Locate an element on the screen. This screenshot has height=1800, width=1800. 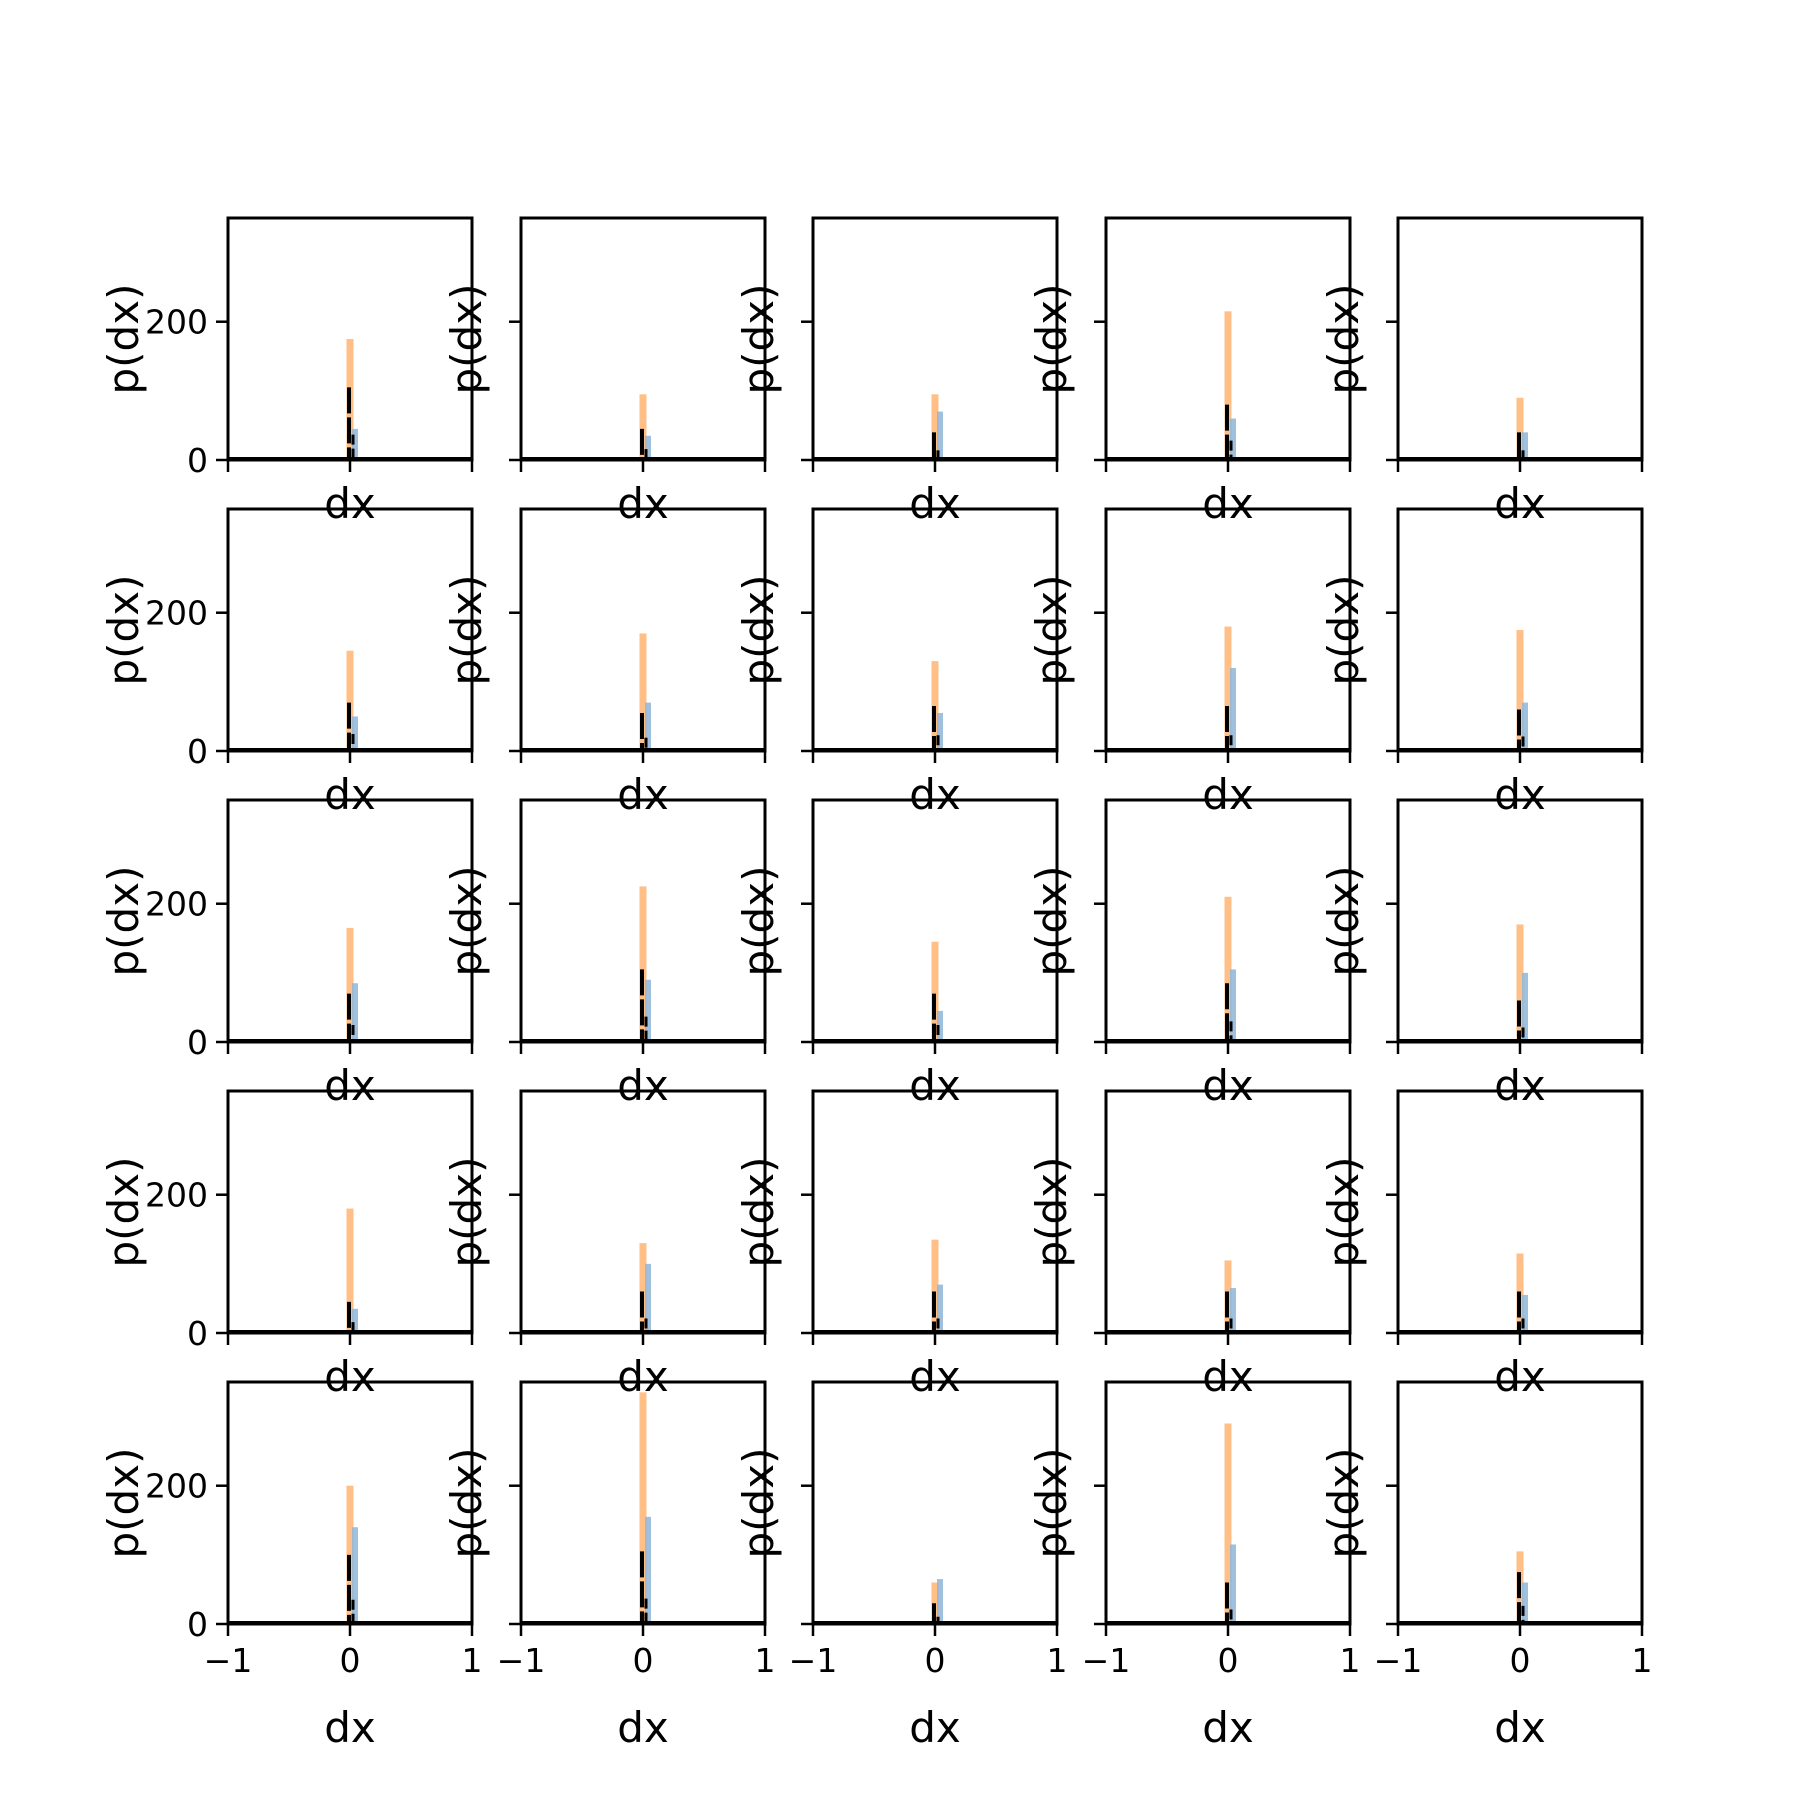
subplot-4-5: dx p(dx) is located at coordinates (1481, 1245).